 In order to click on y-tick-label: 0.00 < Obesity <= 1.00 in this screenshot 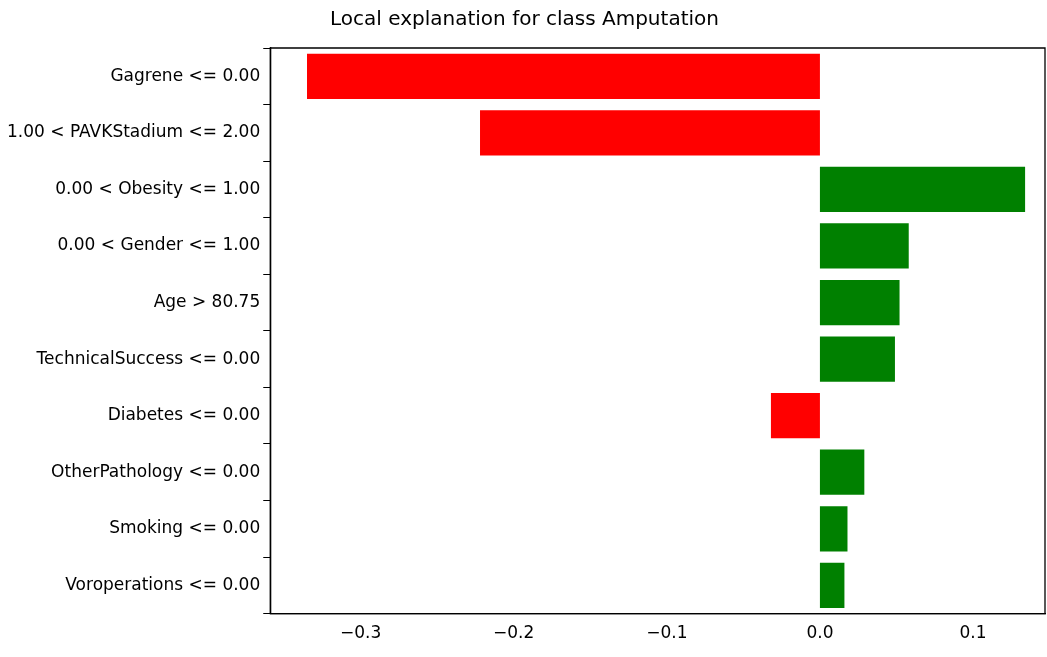, I will do `click(158, 187)`.